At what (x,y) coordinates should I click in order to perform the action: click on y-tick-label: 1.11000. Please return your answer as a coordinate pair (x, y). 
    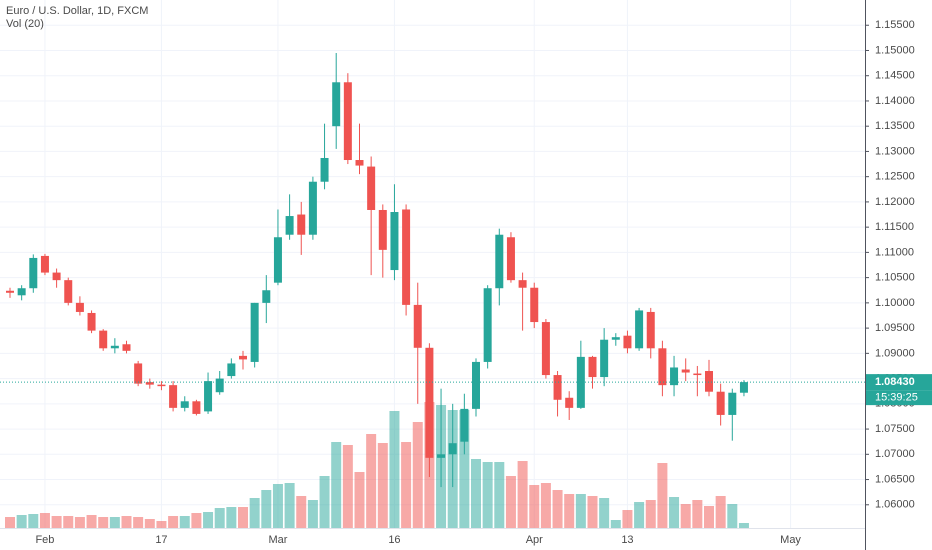
    Looking at the image, I should click on (894, 252).